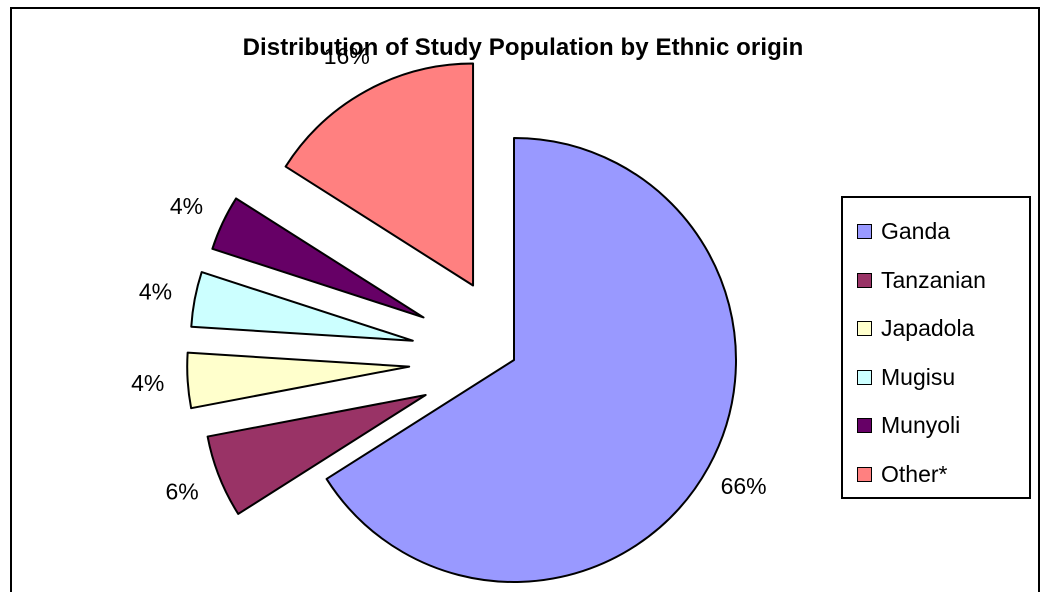 Image resolution: width=1046 pixels, height=592 pixels. What do you see at coordinates (347, 56) in the screenshot?
I see `data-label-other: 16%` at bounding box center [347, 56].